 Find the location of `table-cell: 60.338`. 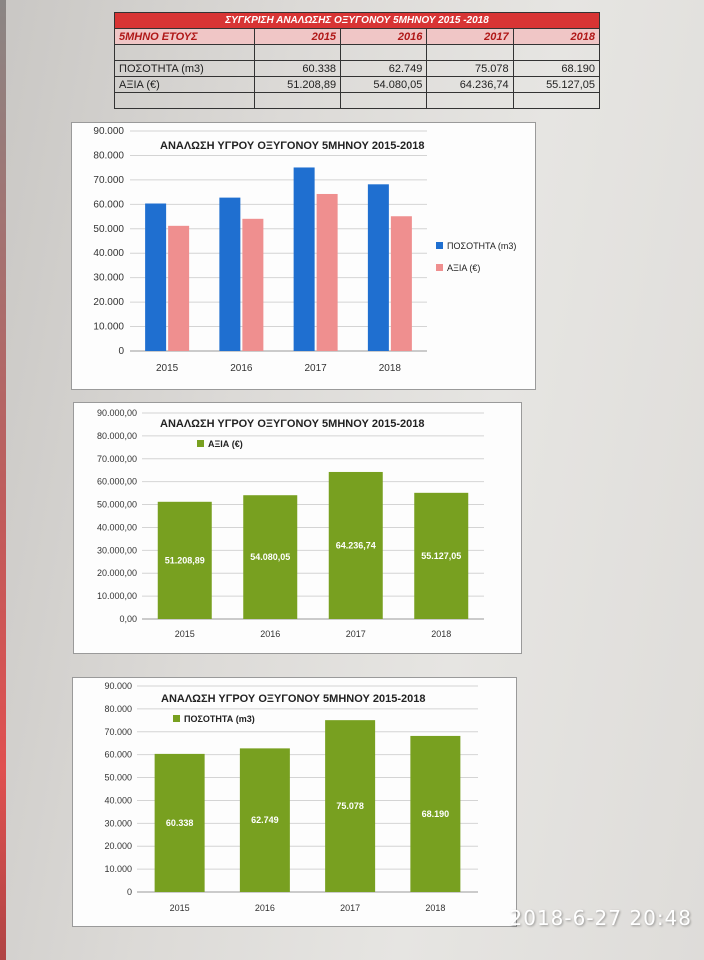

table-cell: 60.338 is located at coordinates (297, 68).